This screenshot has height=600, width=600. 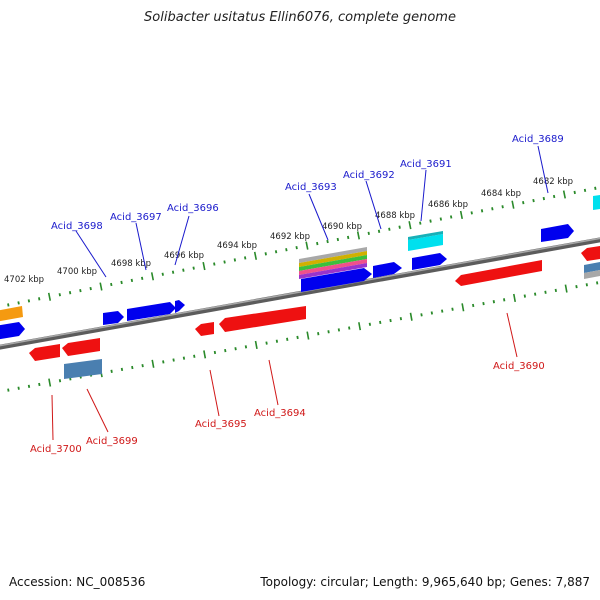 I want to click on gene-label: Acid_3700, so click(x=56, y=449).